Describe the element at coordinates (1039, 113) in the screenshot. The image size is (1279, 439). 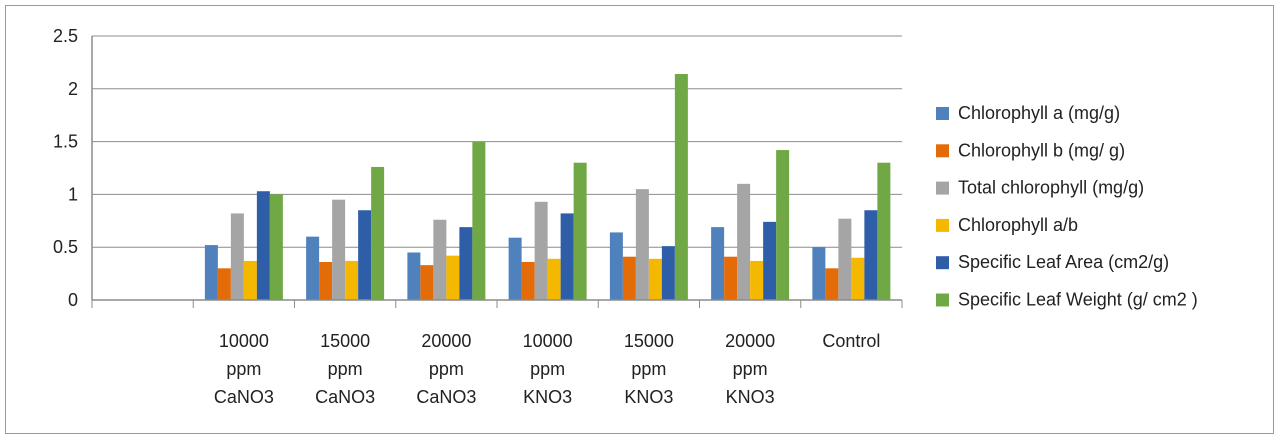
I see `legend-label: Chlorophyll a (mg/g)` at that location.